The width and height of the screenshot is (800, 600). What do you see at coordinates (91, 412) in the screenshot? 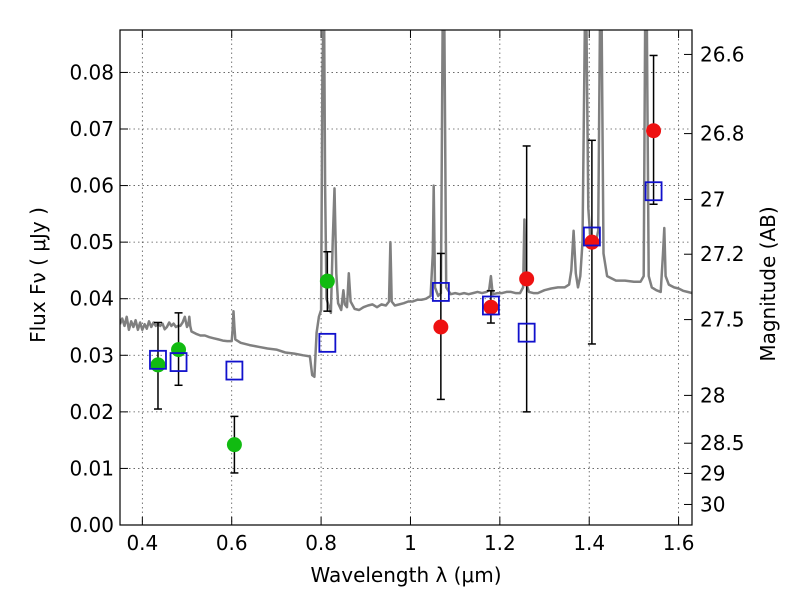
I see `y-tick-label-2: 0.02` at bounding box center [91, 412].